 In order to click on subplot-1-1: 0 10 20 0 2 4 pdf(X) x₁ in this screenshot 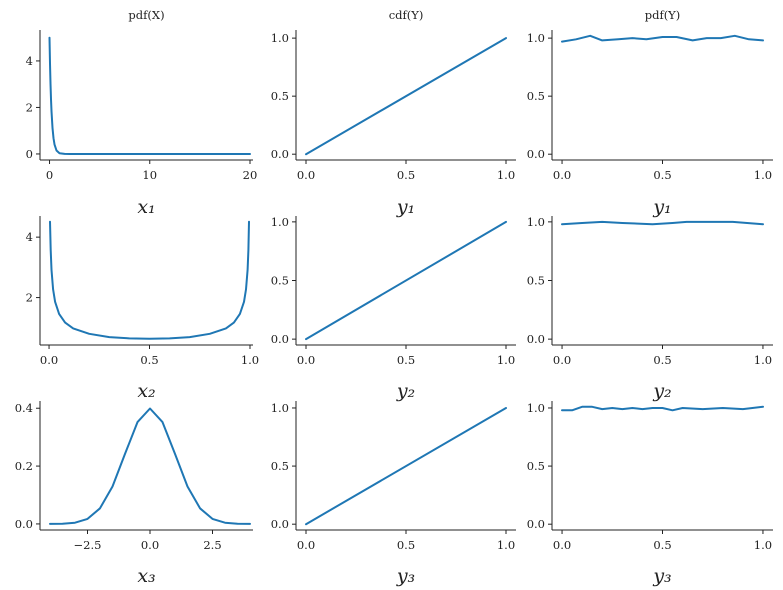, I will do `click(142, 113)`.